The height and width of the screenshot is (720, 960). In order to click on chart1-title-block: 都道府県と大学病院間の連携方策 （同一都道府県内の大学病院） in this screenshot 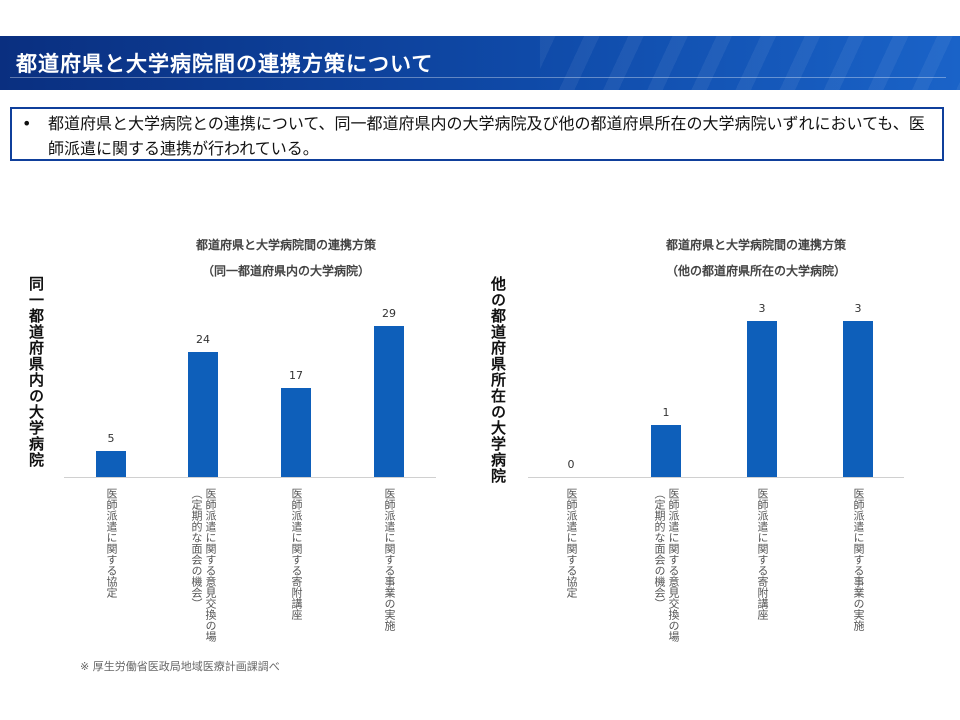, I will do `click(286, 258)`.